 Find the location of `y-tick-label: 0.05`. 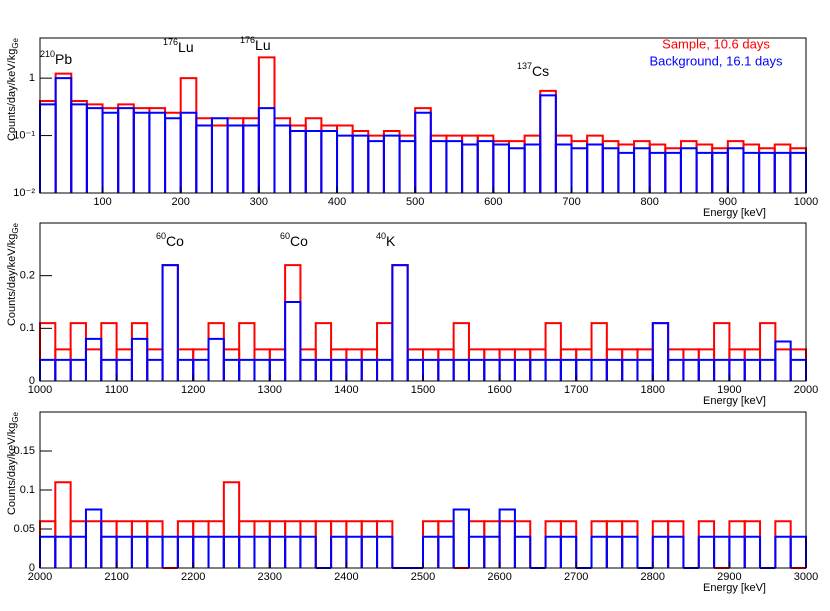

y-tick-label: 0.05 is located at coordinates (24, 529).